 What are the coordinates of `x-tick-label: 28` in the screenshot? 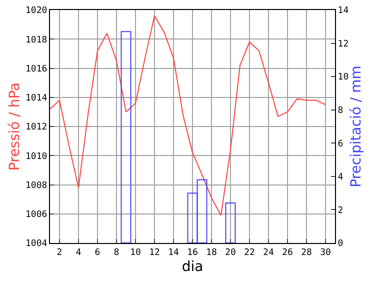 It's located at (306, 253).